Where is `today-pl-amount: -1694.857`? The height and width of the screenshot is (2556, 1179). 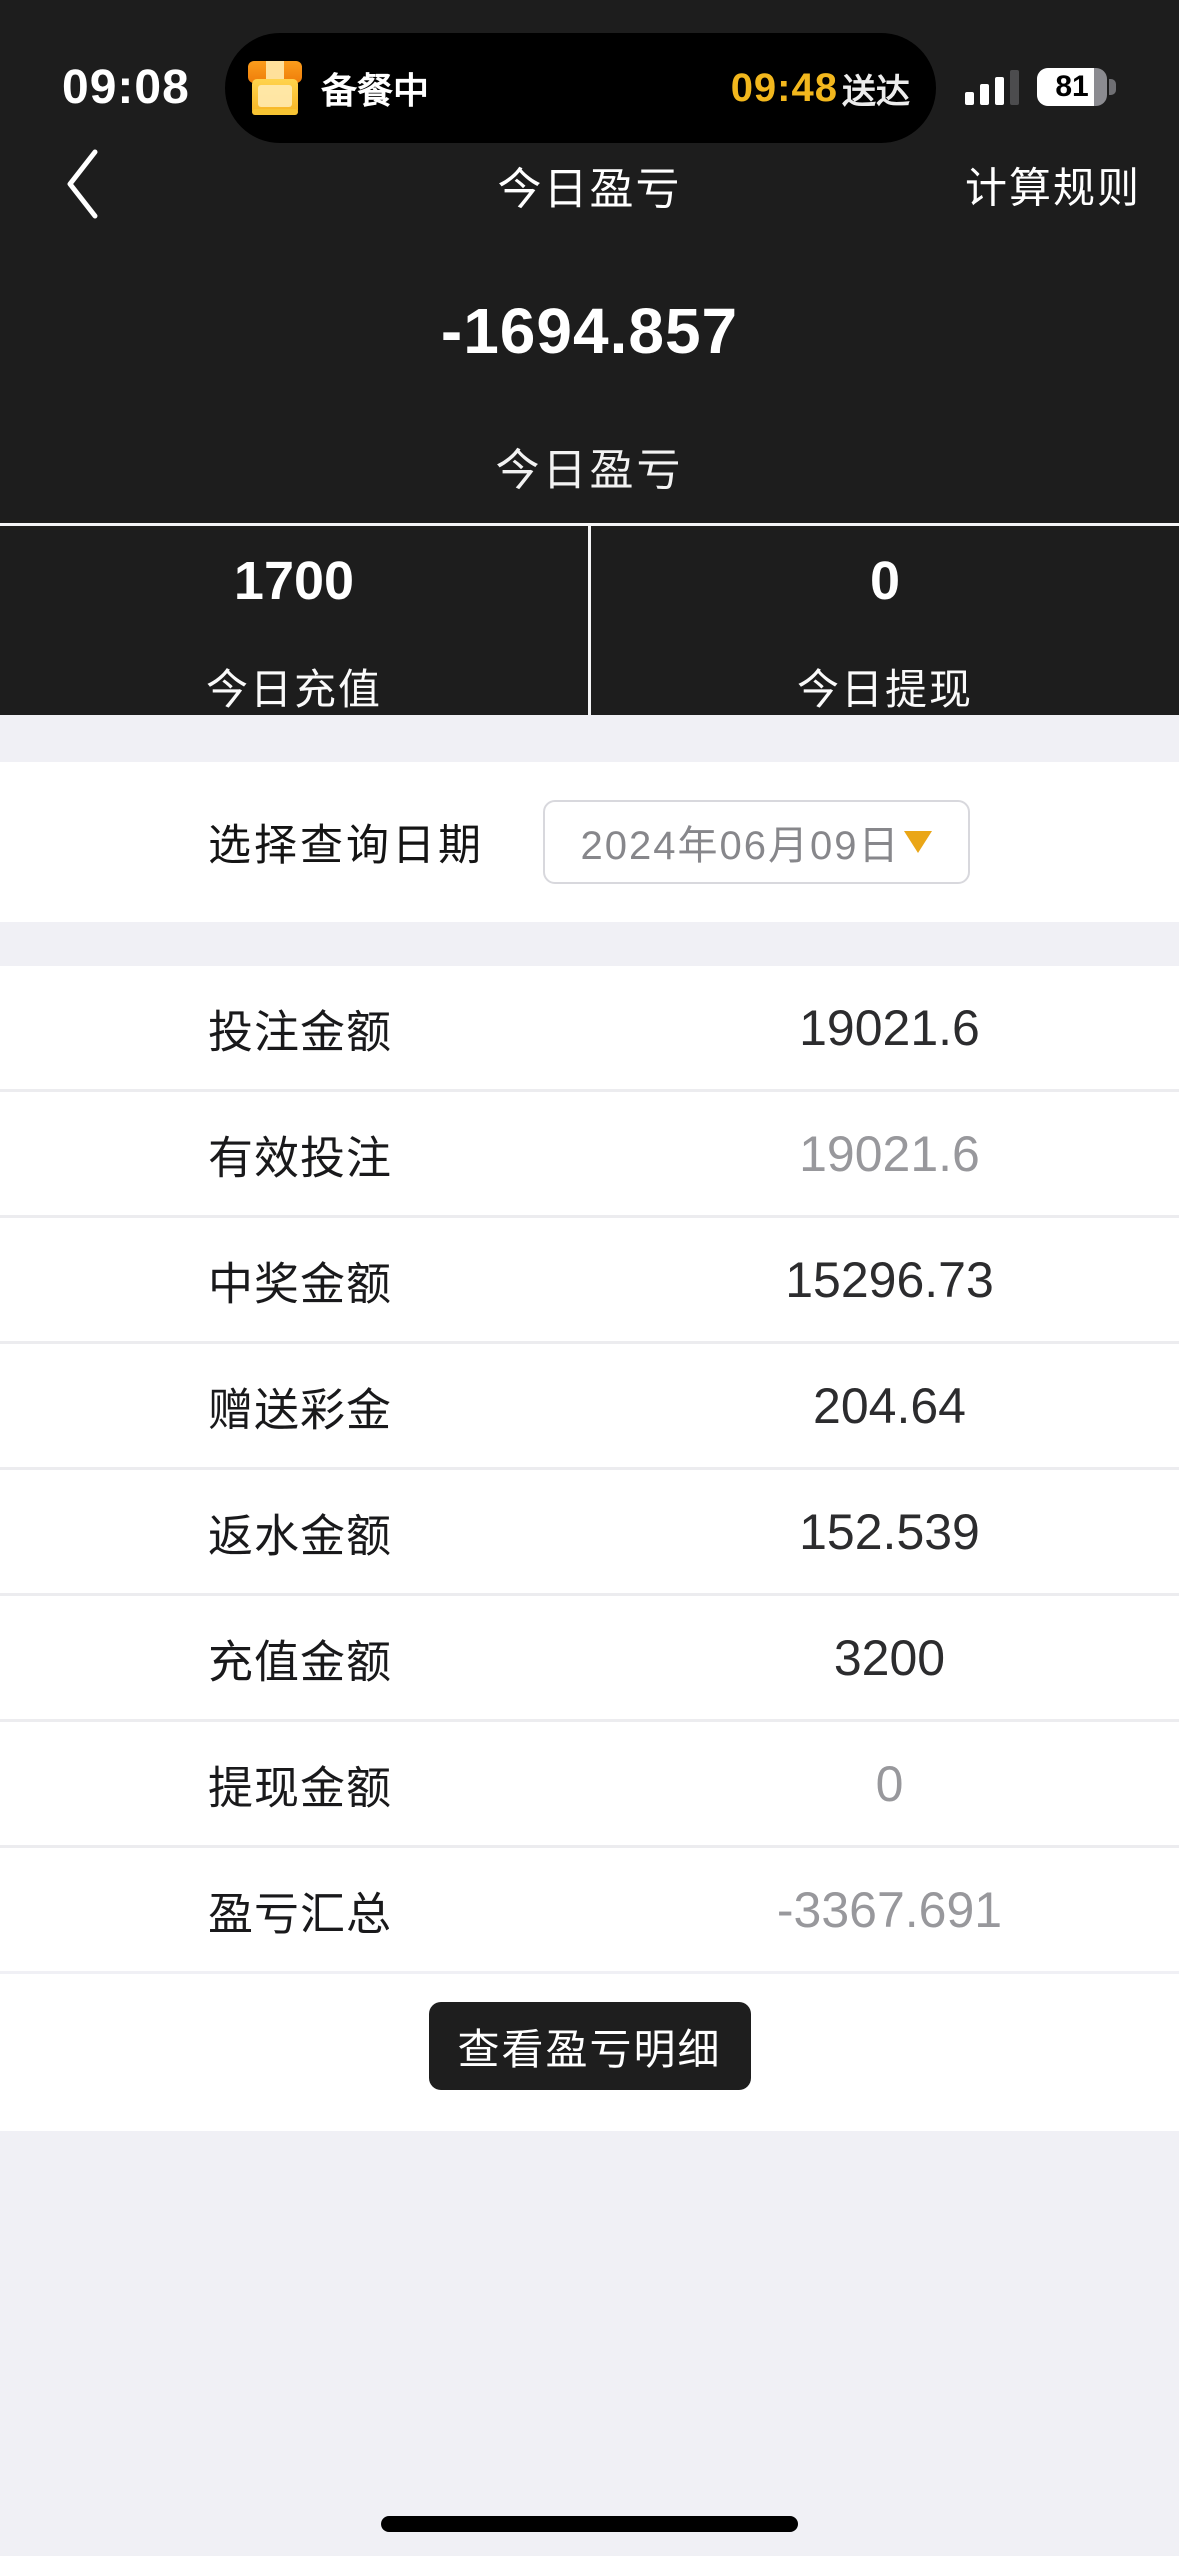 today-pl-amount: -1694.857 is located at coordinates (589, 331).